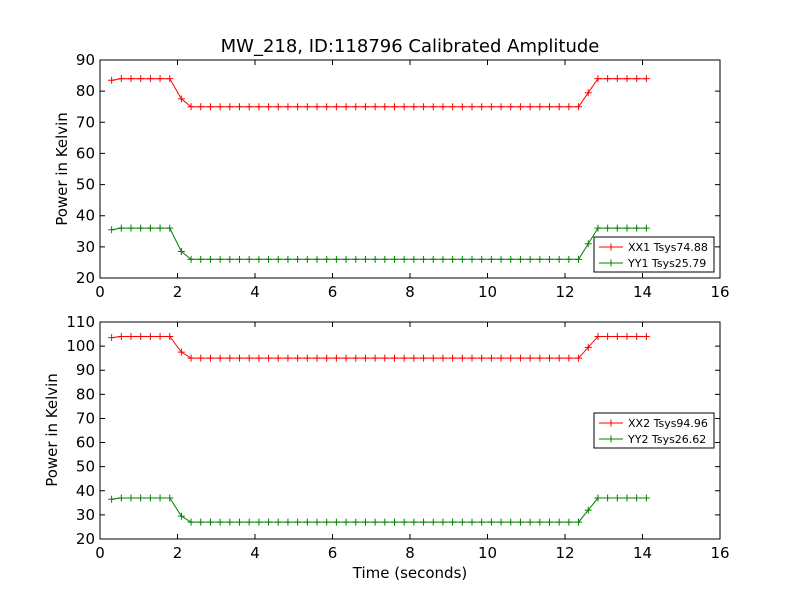  Describe the element at coordinates (255, 292) in the screenshot. I see `top-x-tick-label: 4` at that location.